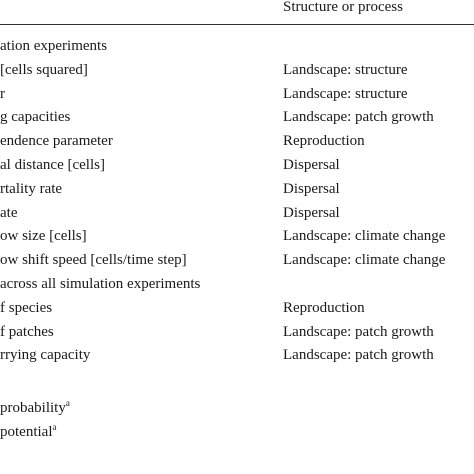  I want to click on cell-text: [cells squared], so click(44, 69).